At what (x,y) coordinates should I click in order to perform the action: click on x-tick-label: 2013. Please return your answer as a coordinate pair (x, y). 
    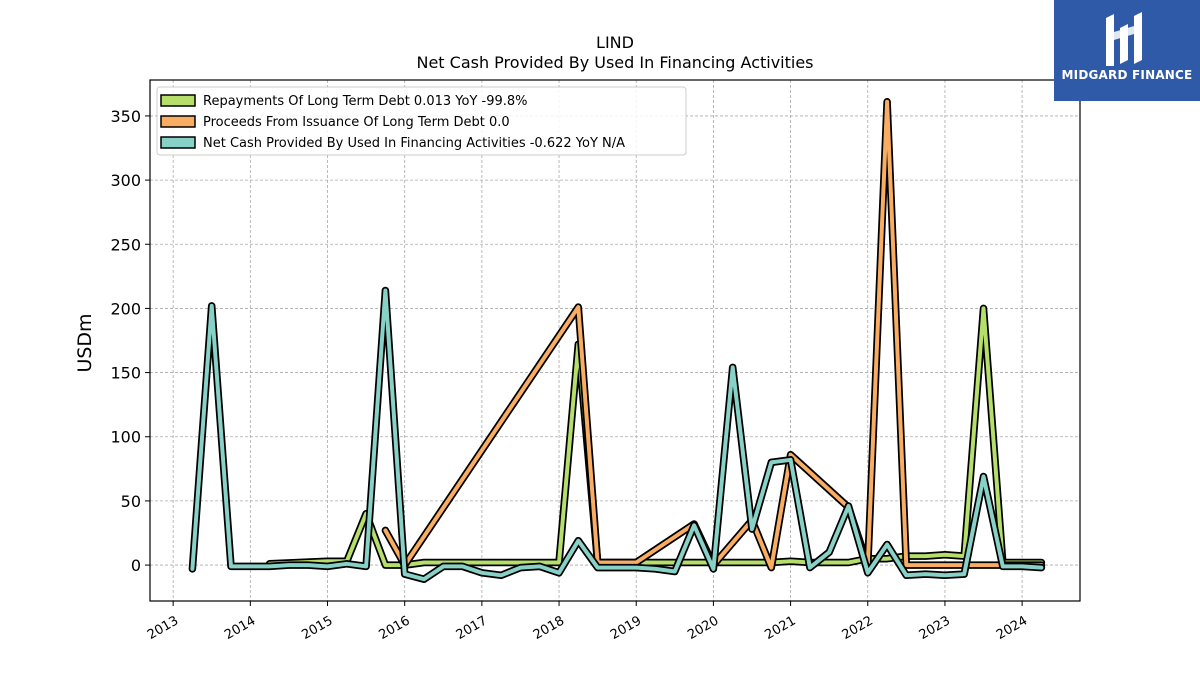
    Looking at the image, I should click on (163, 628).